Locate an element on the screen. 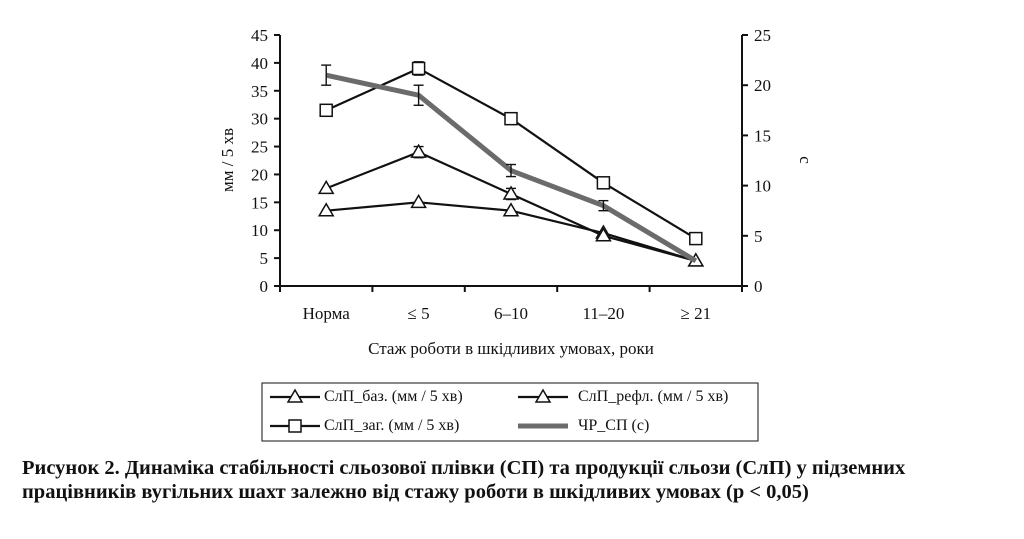 The height and width of the screenshot is (539, 1024). y-right-tick-label: 25 is located at coordinates (762, 35).